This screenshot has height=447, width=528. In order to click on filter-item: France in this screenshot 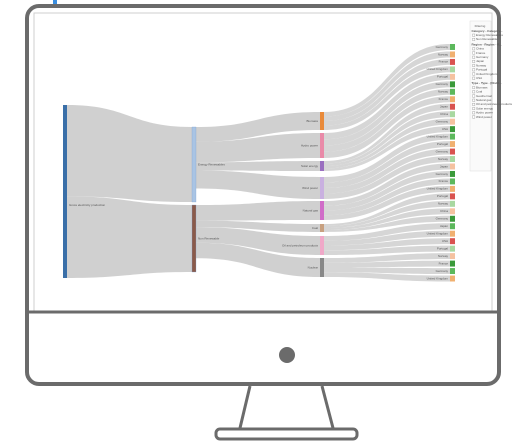, I will do `click(481, 53)`.